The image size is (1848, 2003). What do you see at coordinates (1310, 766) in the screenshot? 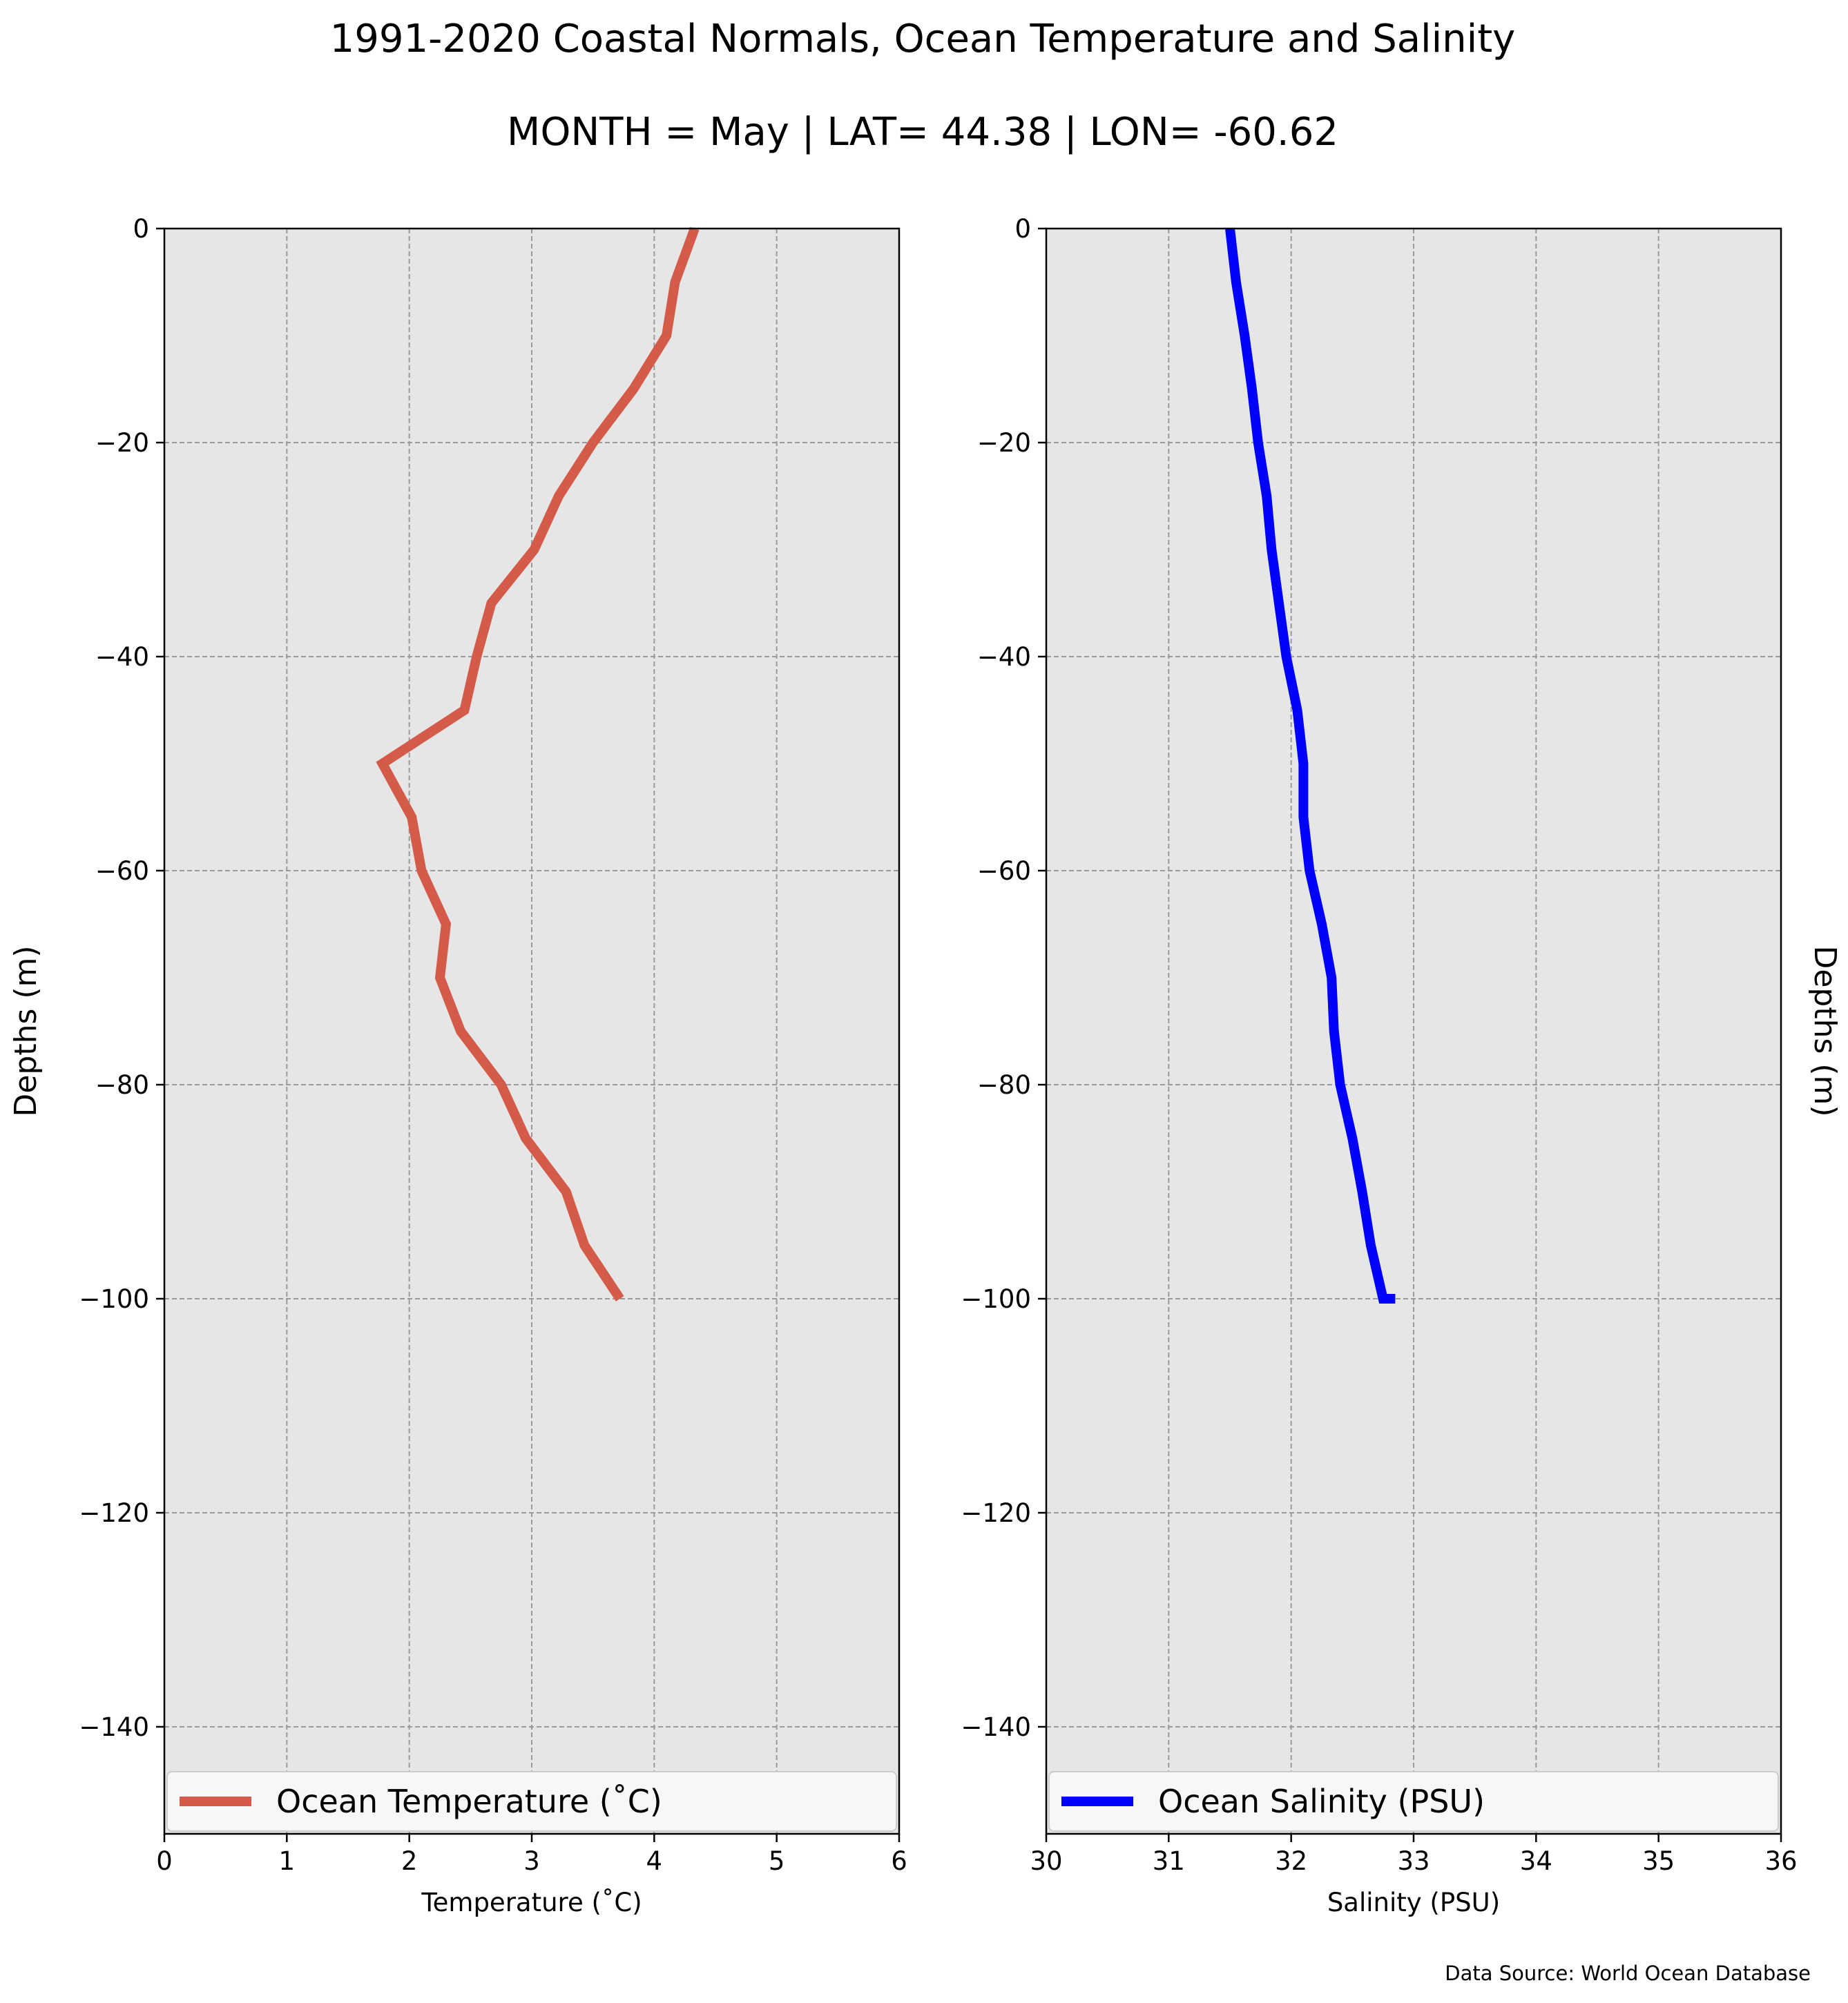
I see `salinity-series-line` at bounding box center [1310, 766].